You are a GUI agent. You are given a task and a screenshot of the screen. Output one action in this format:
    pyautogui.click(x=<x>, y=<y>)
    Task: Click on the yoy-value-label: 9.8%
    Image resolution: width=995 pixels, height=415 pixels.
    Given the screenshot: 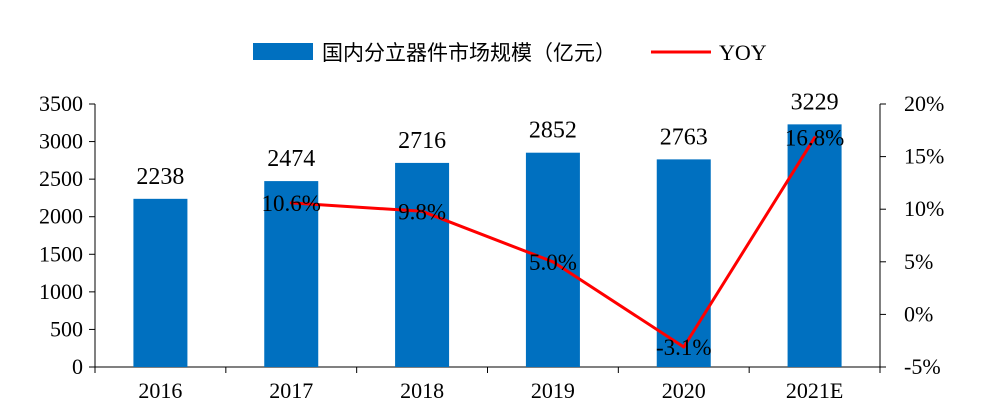 What is the action you would take?
    pyautogui.click(x=422, y=211)
    